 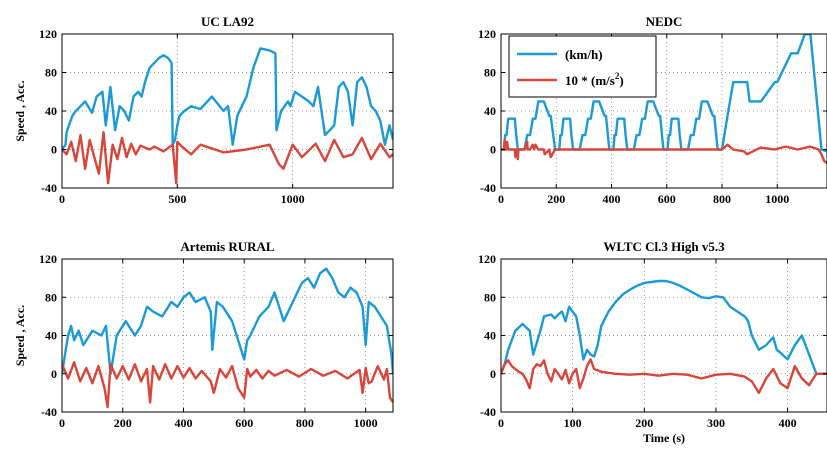 I want to click on legend-label-text: (km/h), so click(x=584, y=54).